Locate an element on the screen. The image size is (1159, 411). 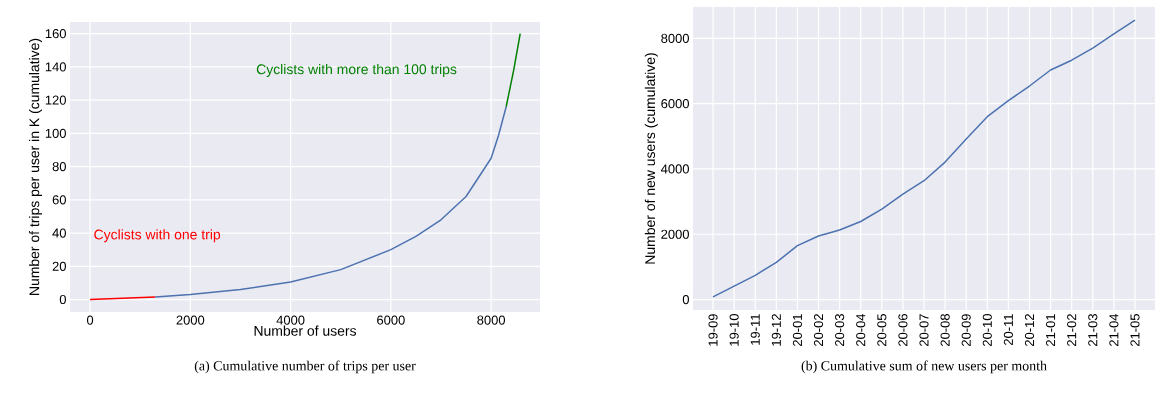
x-tick-label: 21-01 is located at coordinates (1051, 330).